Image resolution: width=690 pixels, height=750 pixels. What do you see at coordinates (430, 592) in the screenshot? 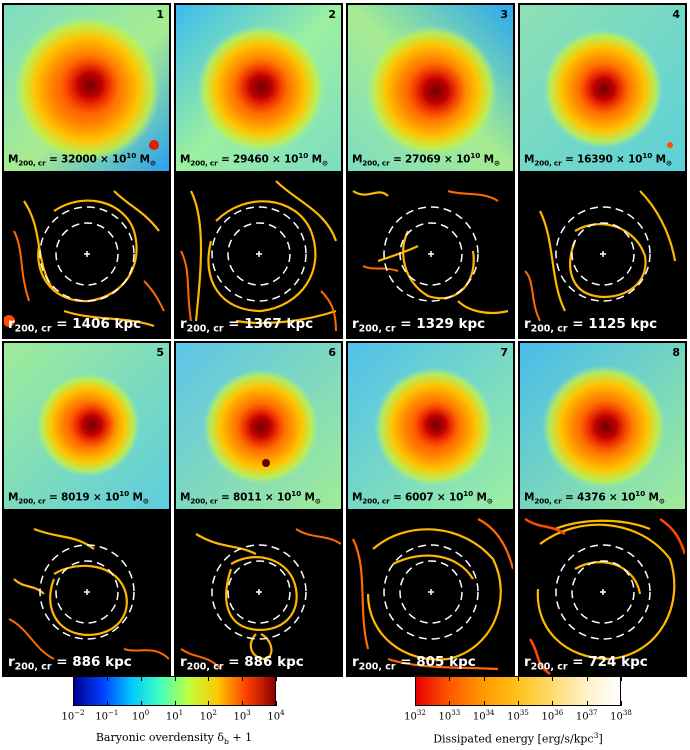
I see `shock-map-7: r200, cr = 805 kpc` at bounding box center [430, 592].